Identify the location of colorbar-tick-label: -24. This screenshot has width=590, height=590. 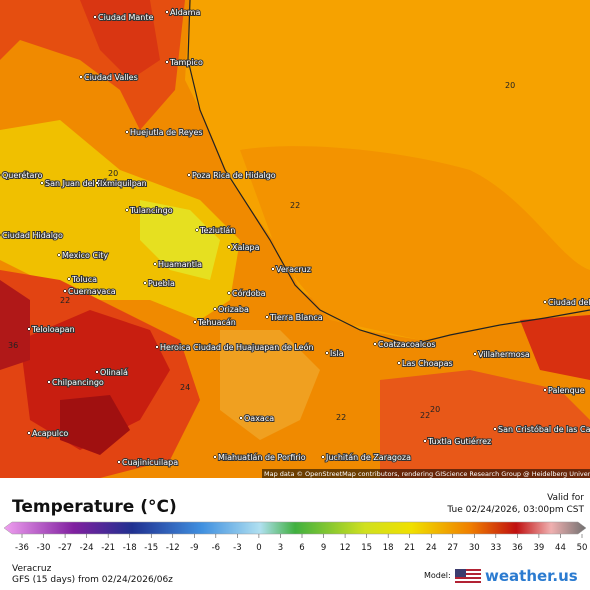
(87, 548).